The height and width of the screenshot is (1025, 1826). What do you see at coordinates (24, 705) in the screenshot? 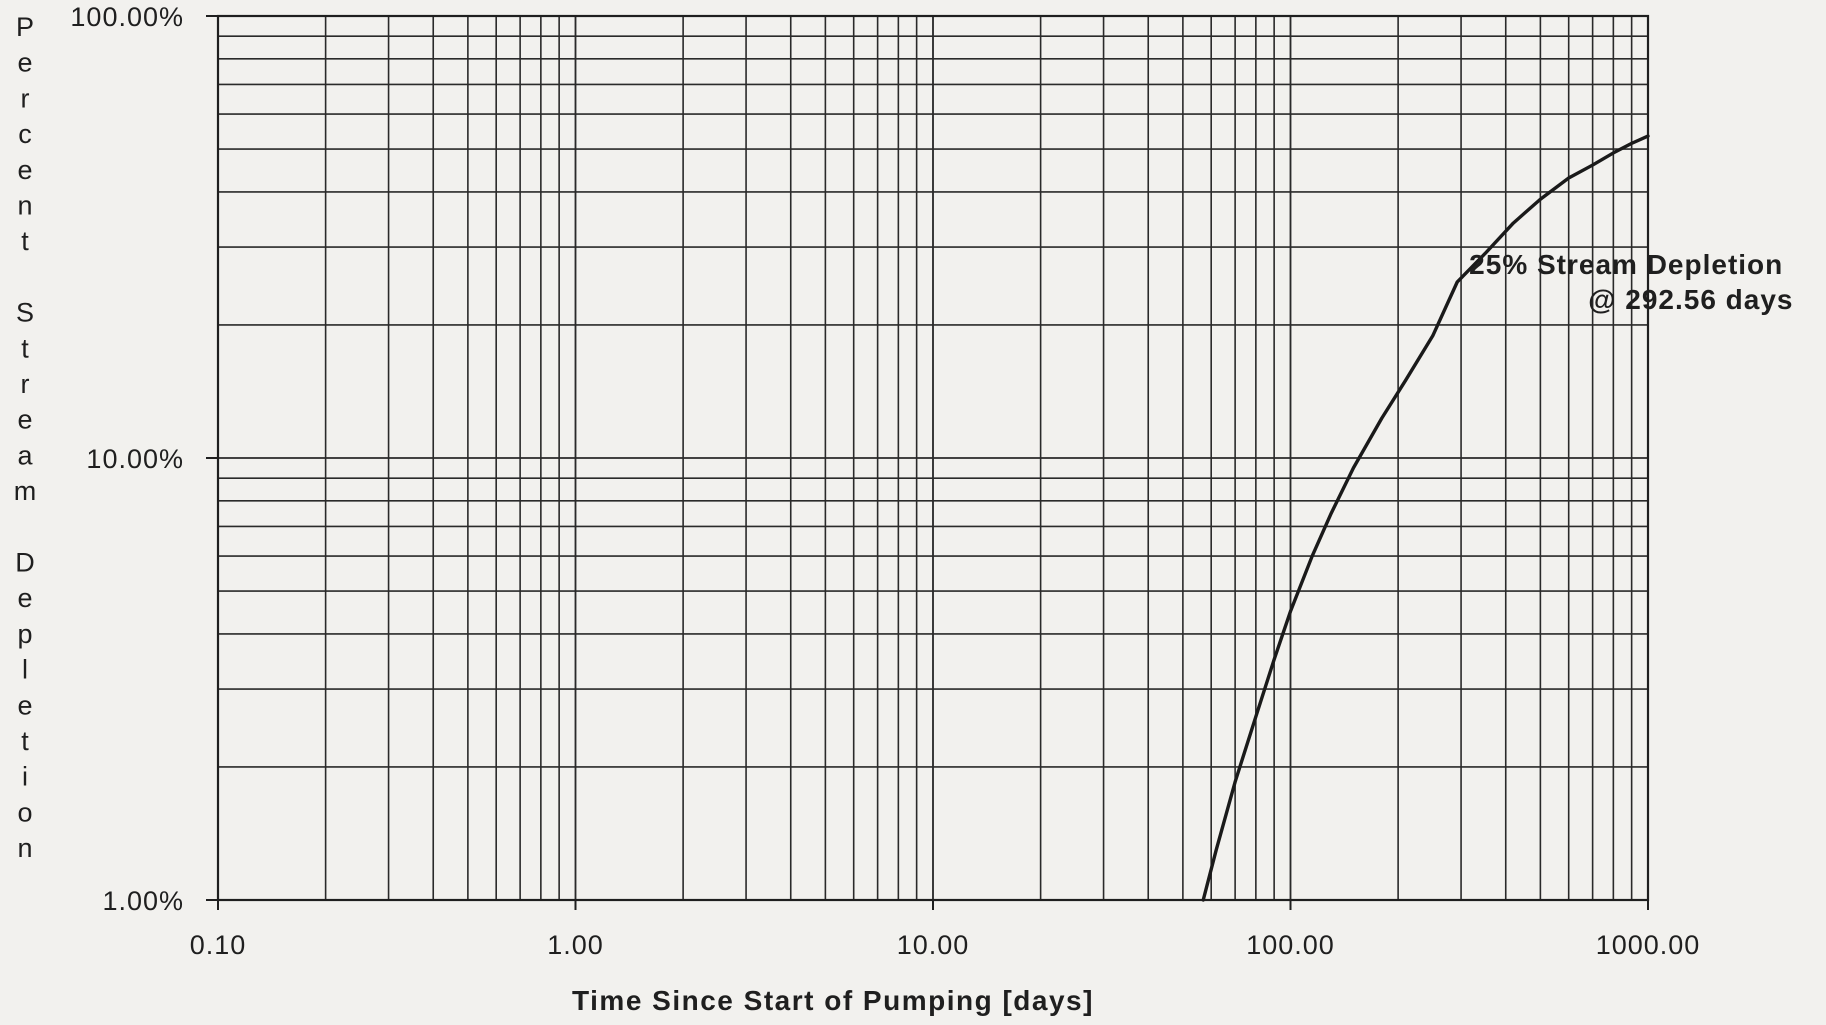
I see `y-axis-label-char-19: e` at bounding box center [24, 705].